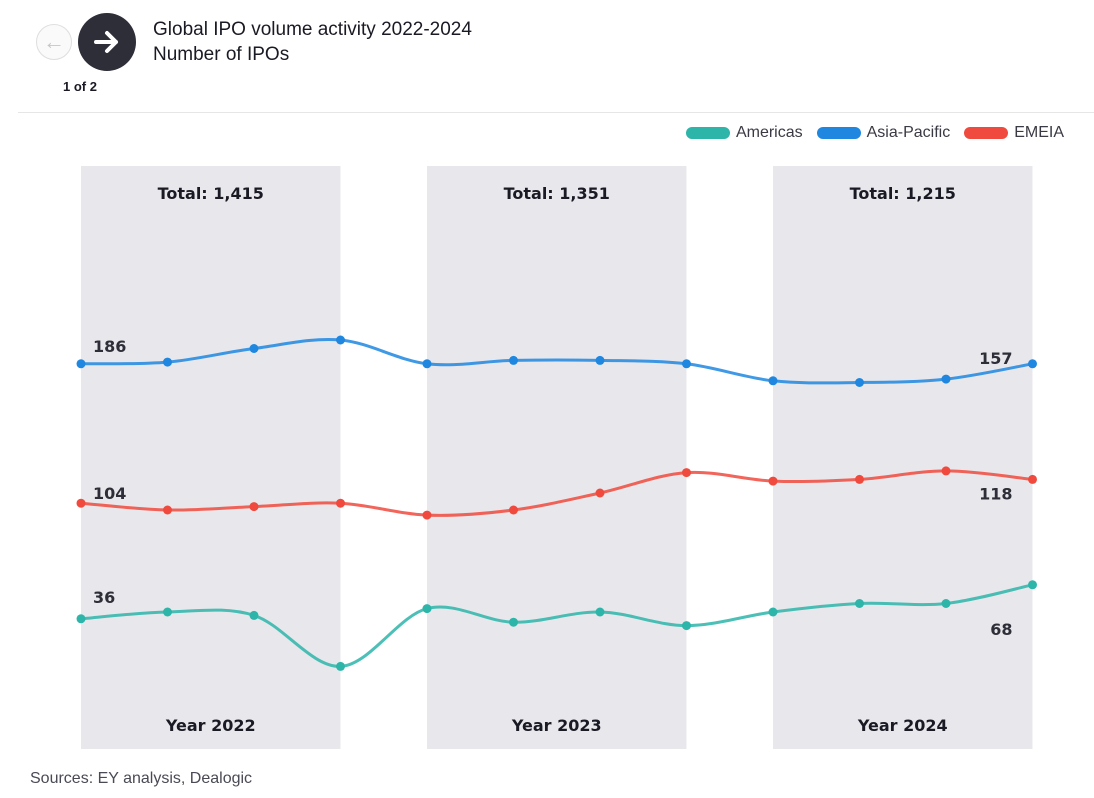  Describe the element at coordinates (80, 86) in the screenshot. I see `page-indicator: 1 of 2` at that location.